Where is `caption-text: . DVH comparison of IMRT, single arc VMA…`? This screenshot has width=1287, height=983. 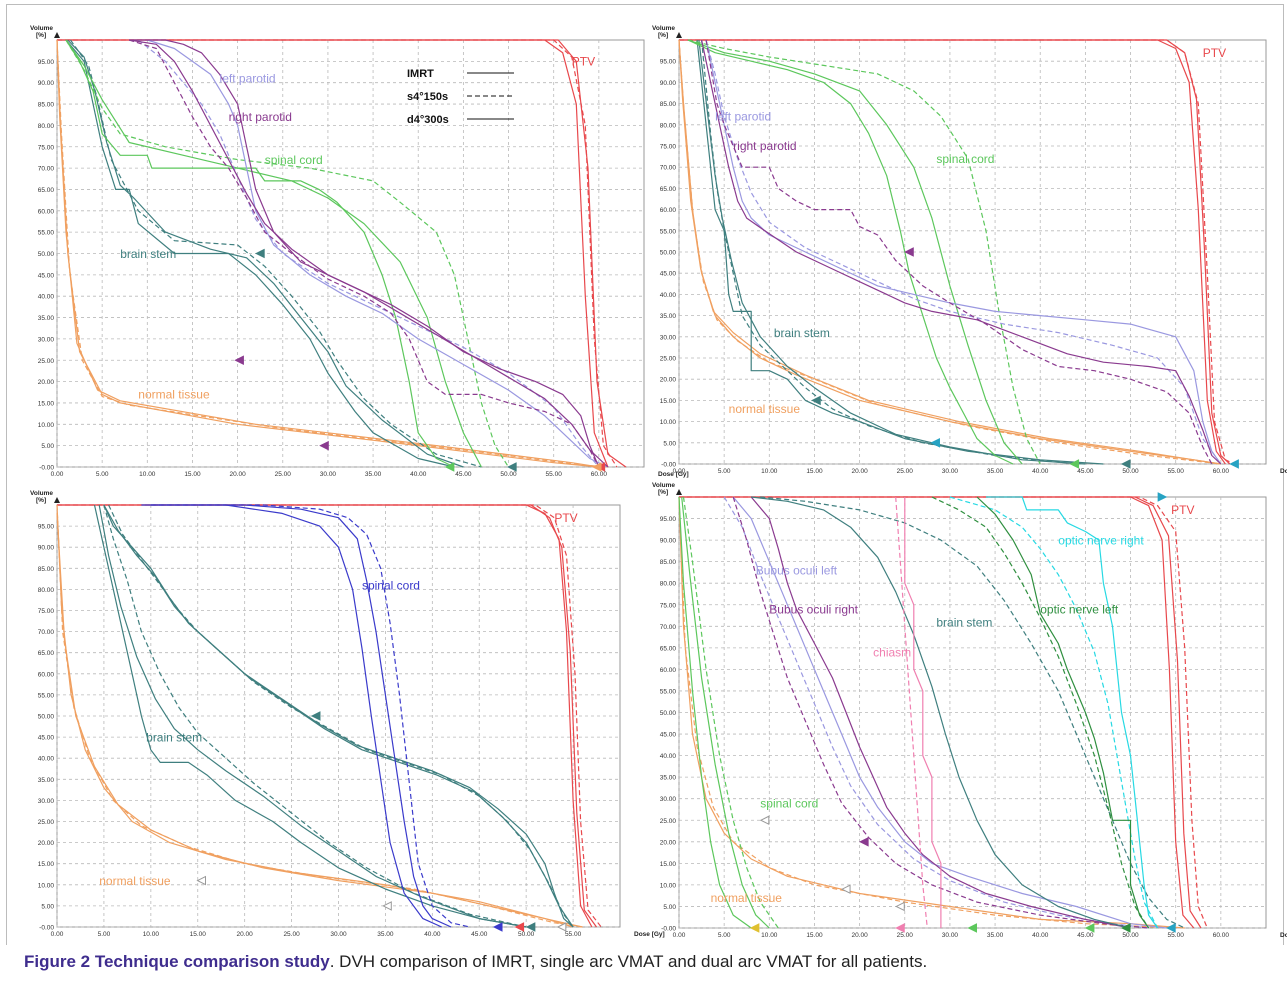
caption-text: . DVH comparison of IMRT, single arc VMA… is located at coordinates (628, 961).